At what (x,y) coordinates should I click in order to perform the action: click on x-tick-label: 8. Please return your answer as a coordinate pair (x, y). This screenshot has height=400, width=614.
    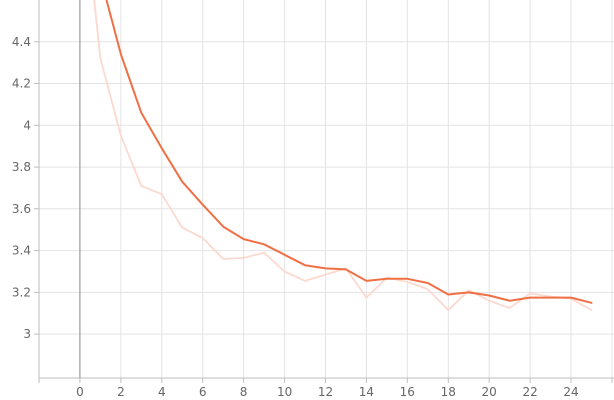
    Looking at the image, I should click on (244, 392).